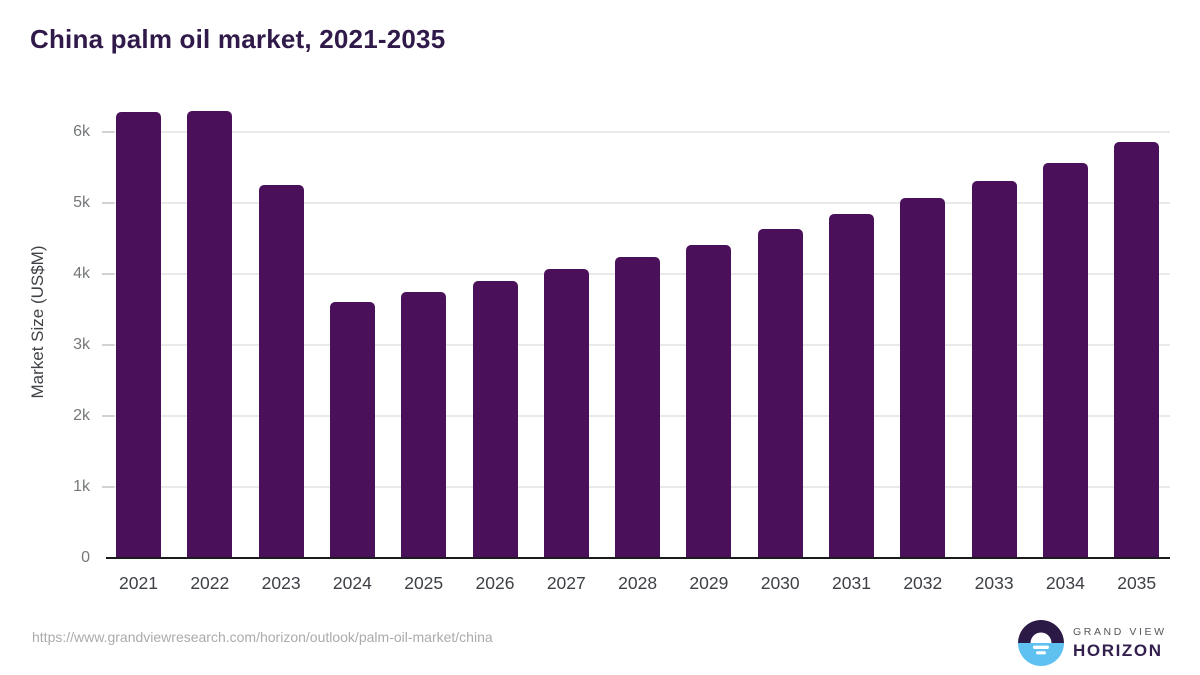  I want to click on y-tick-label: 6k, so click(81, 132).